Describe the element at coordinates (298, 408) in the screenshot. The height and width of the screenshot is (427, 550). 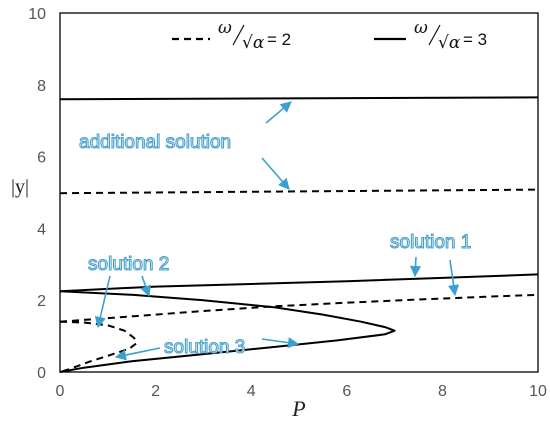
I see `x-axis-label: P` at that location.